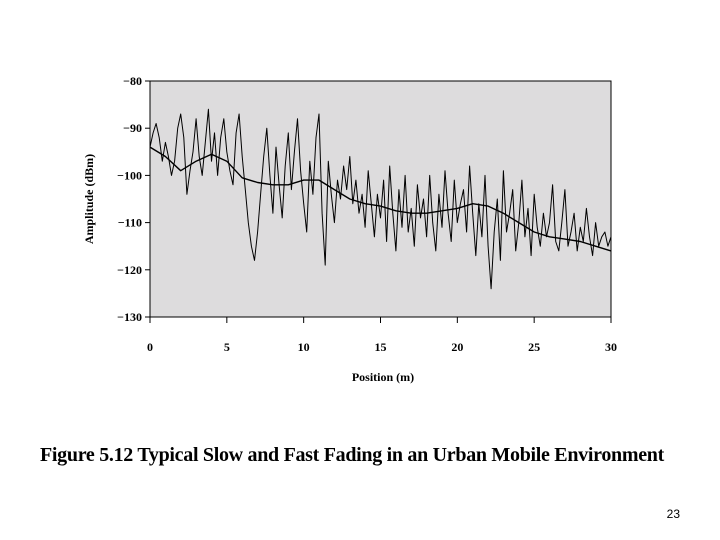  I want to click on x-tick-label: 30, so click(611, 347).